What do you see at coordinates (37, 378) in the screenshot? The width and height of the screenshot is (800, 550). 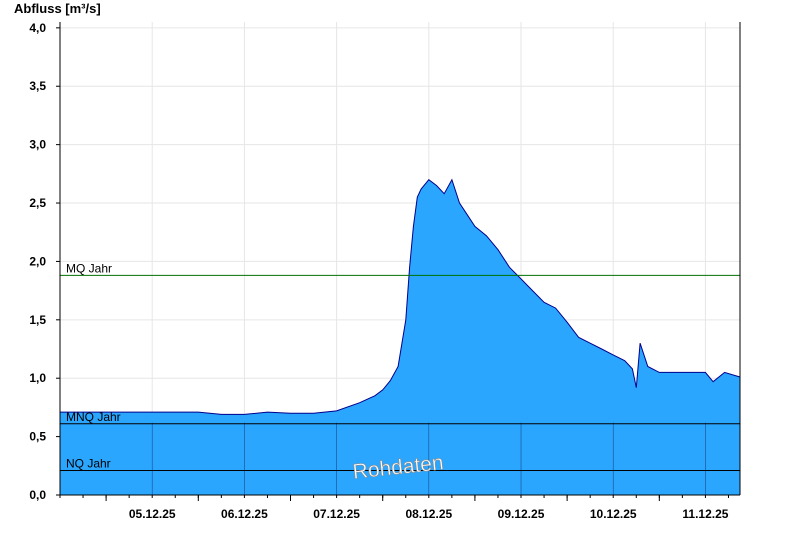 I see `y-tick-label: 1,0` at bounding box center [37, 378].